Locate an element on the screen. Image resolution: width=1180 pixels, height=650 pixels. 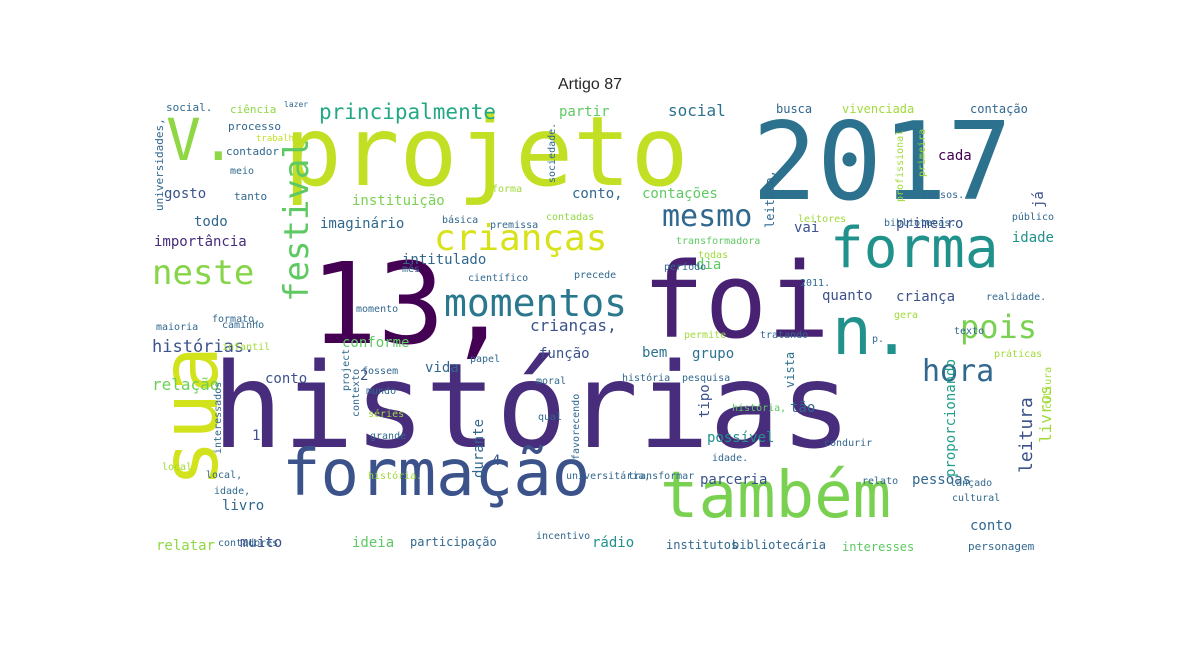
cloud-word: já is located at coordinates (1039, 199).